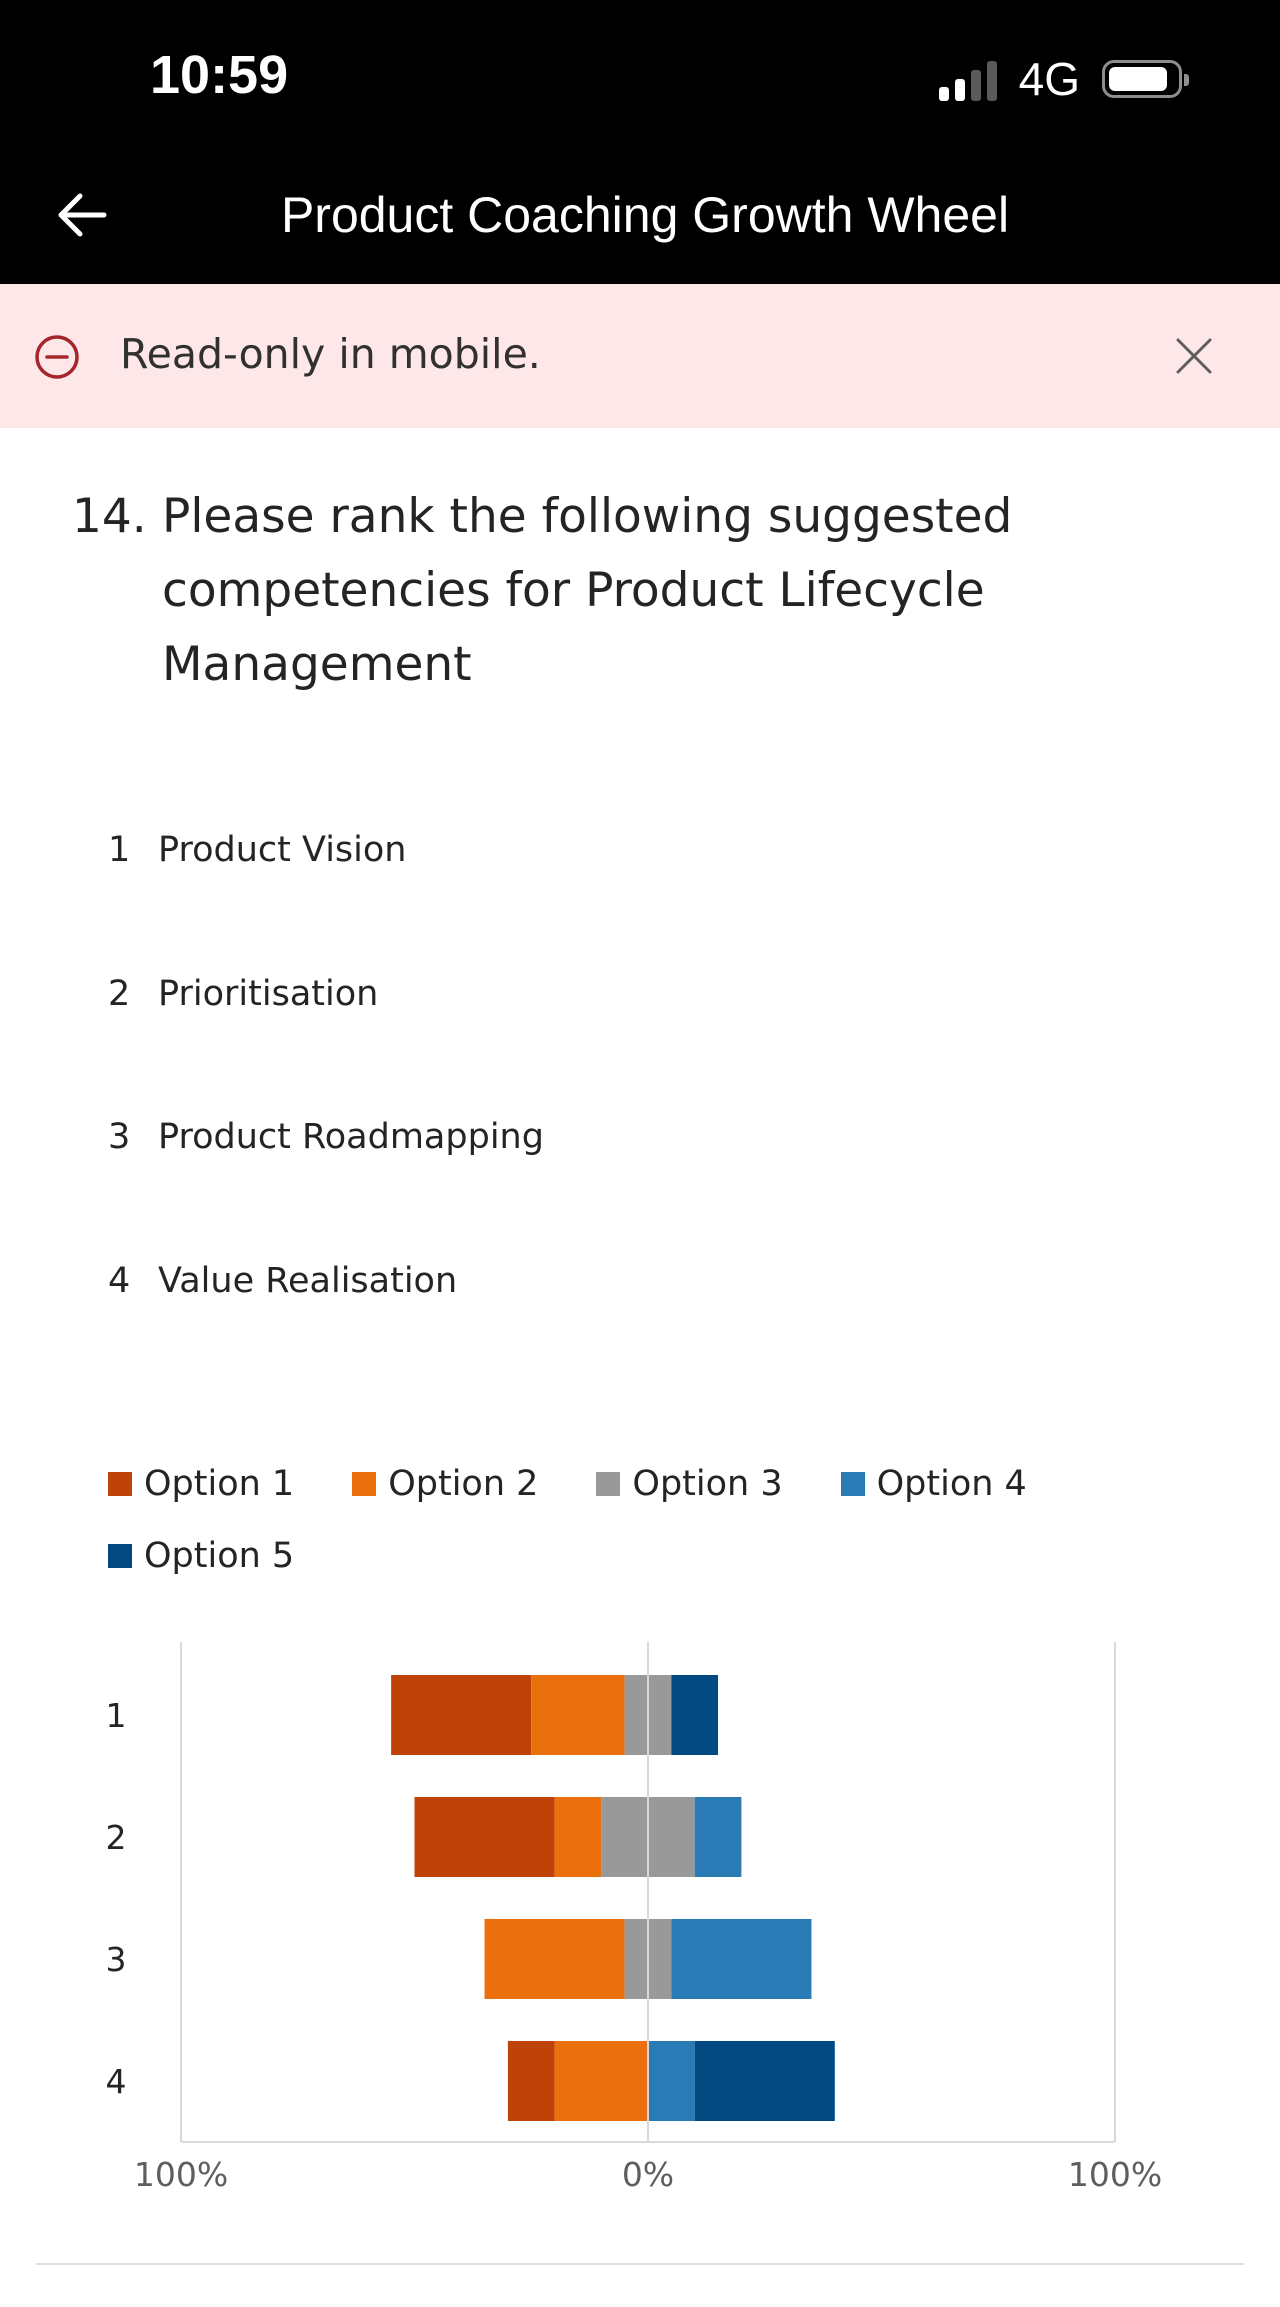 Image resolution: width=1280 pixels, height=2307 pixels. Describe the element at coordinates (1049, 79) in the screenshot. I see `network-type: 4G` at that location.